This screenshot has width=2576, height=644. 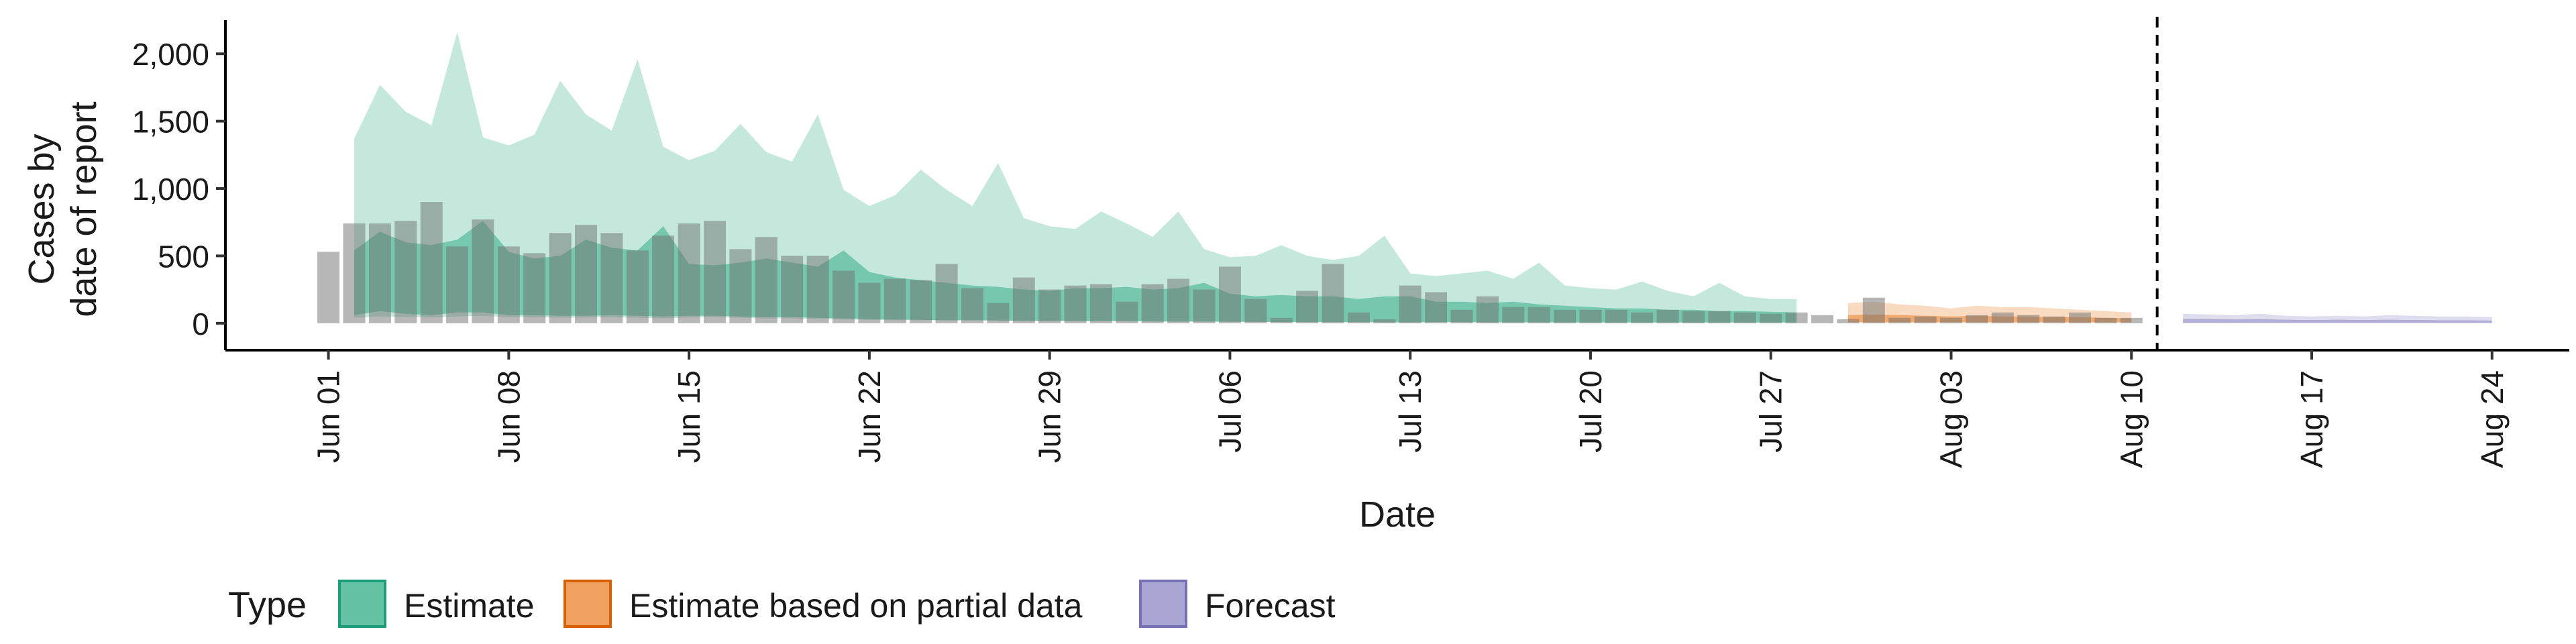 What do you see at coordinates (183, 256) in the screenshot?
I see `y-tick-label: 500` at bounding box center [183, 256].